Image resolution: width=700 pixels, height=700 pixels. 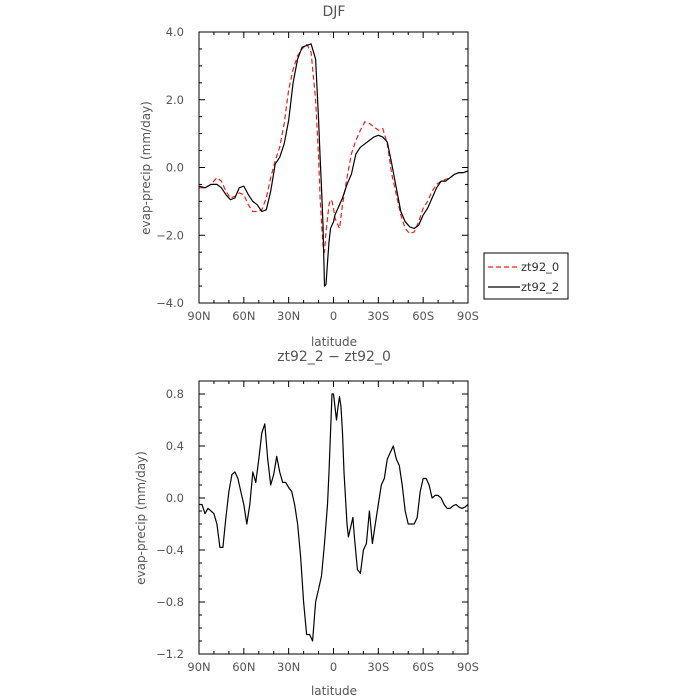 I want to click on legend-box, so click(x=526, y=276).